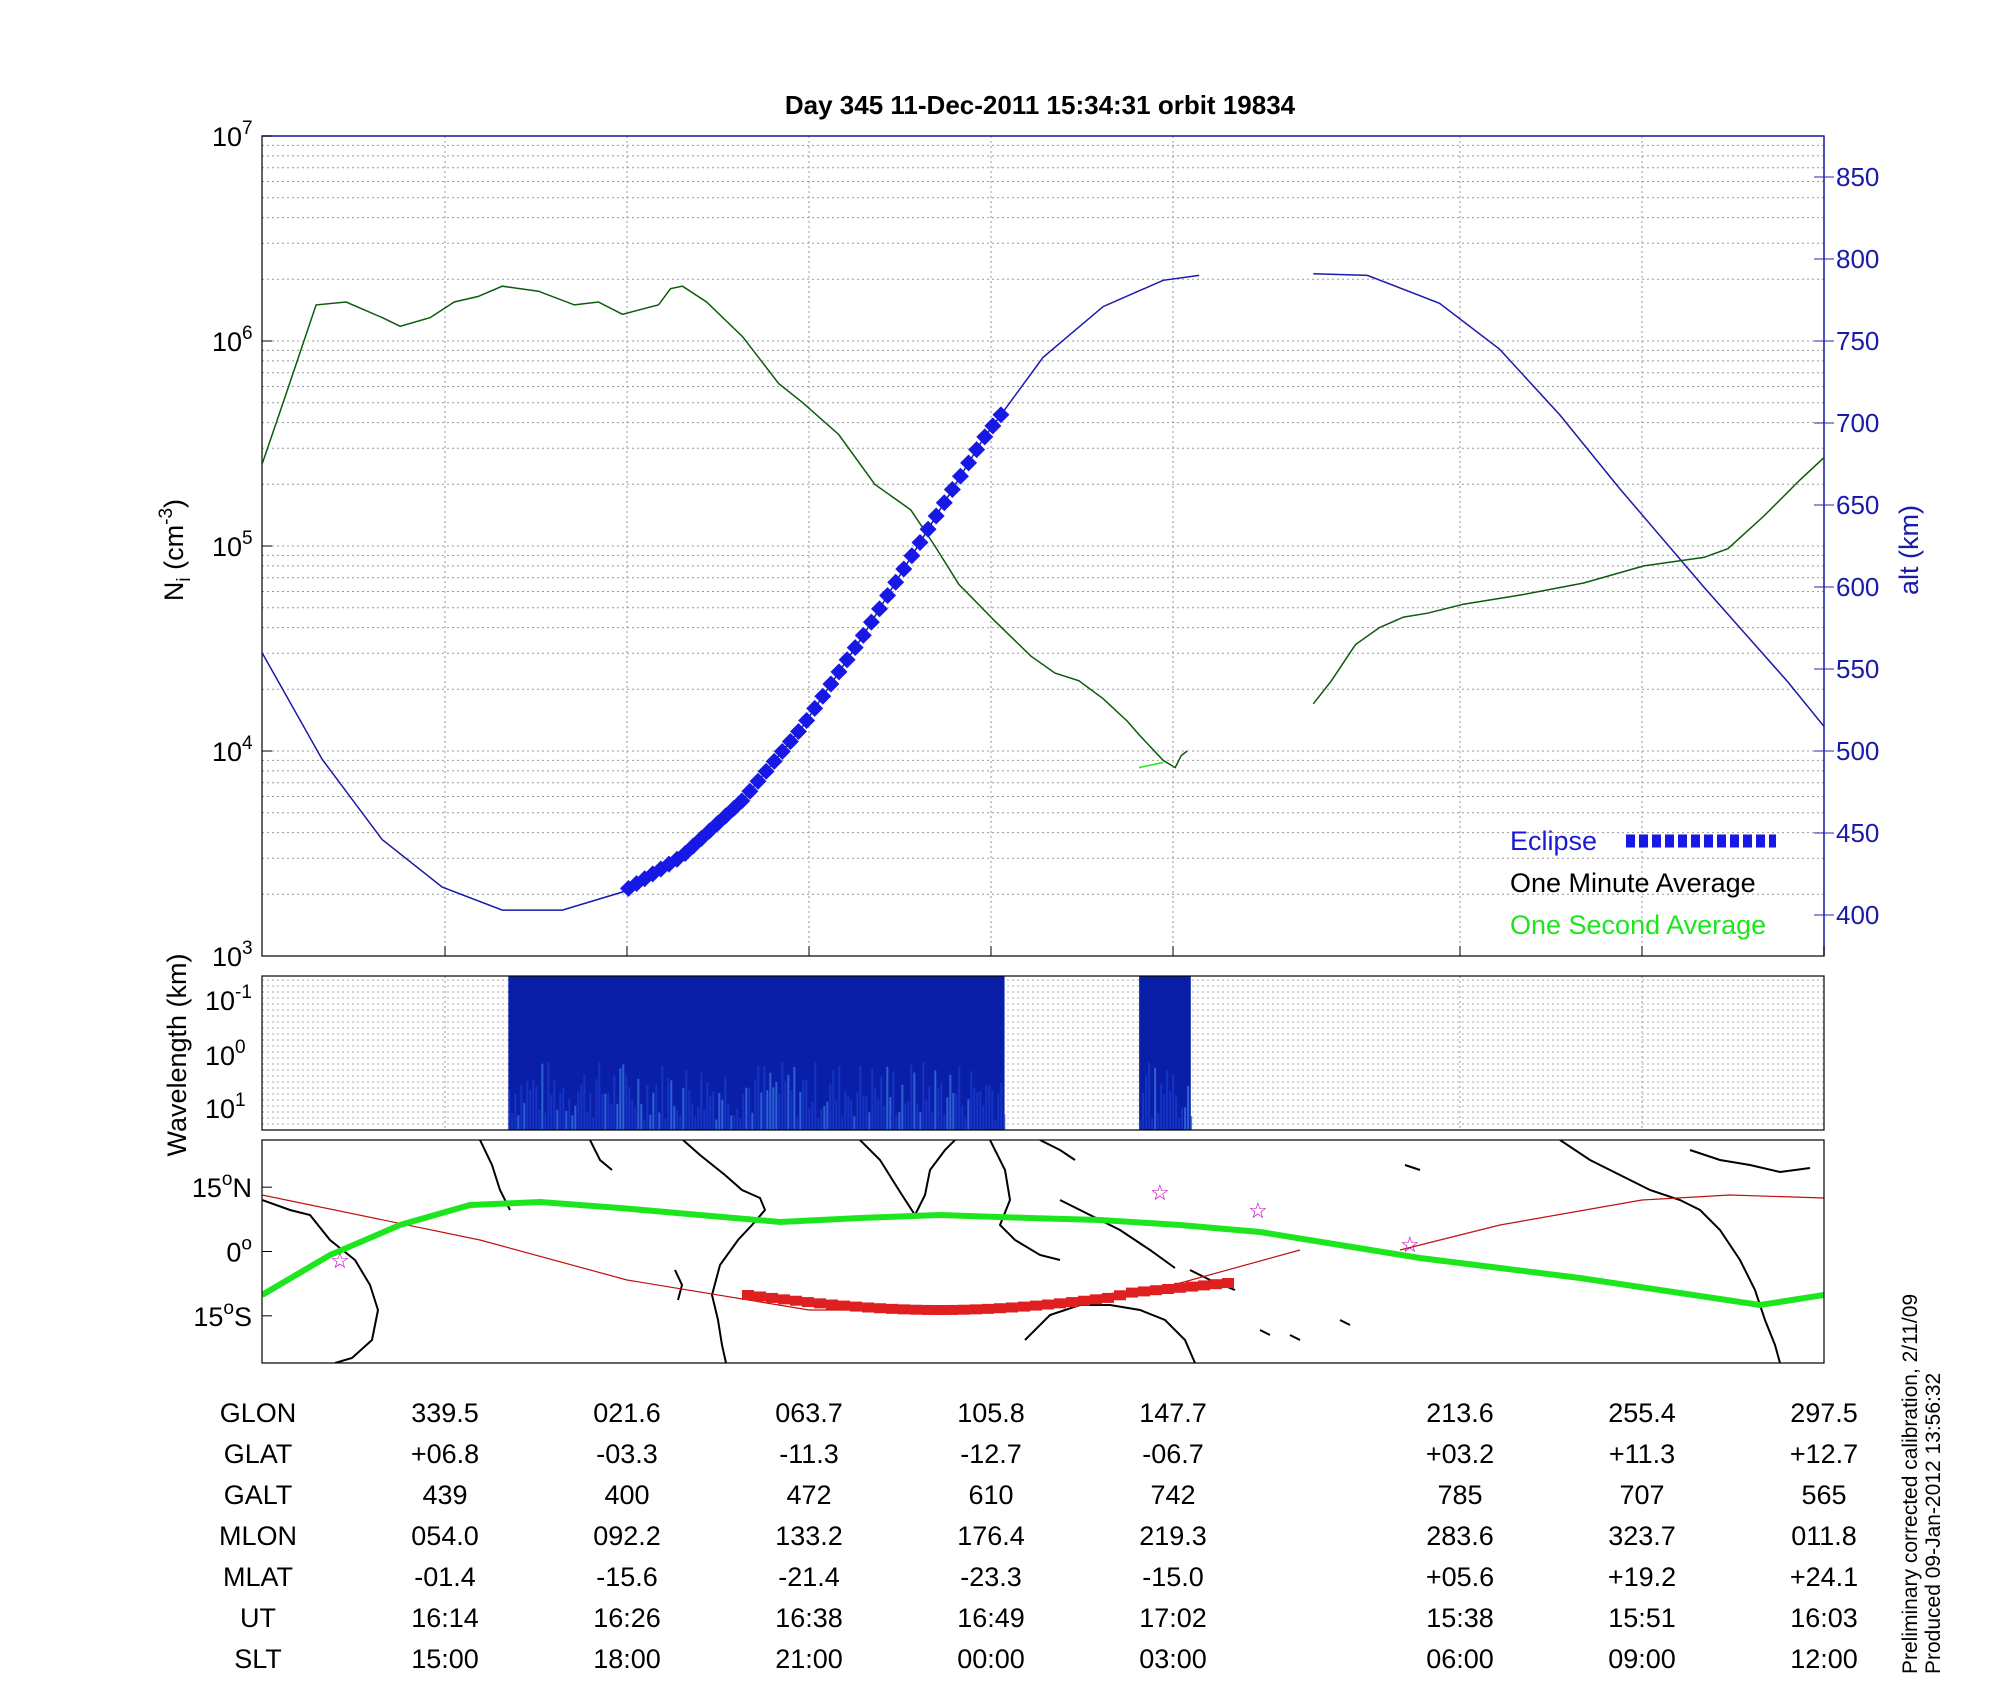  I want to click on table-cell: -03.3, so click(627, 1454).